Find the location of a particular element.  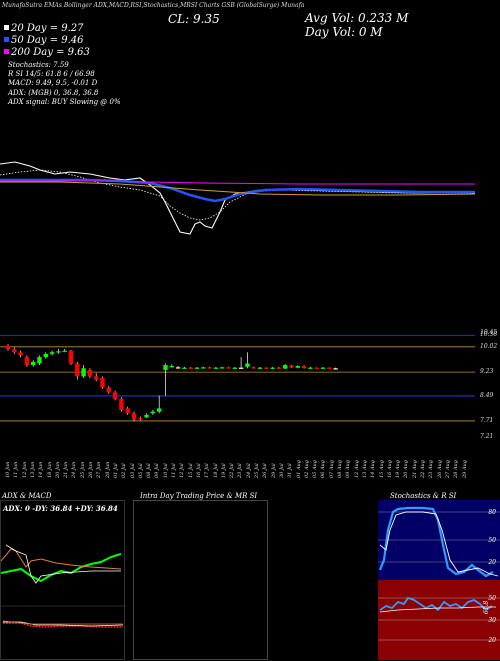

date-axis-label: 20 Jun is located at coordinates (57, 469).